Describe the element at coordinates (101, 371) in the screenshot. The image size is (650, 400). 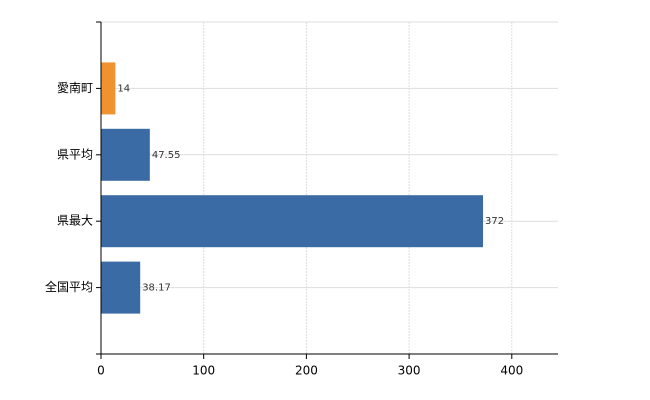
I see `x-tick-label: 0` at that location.